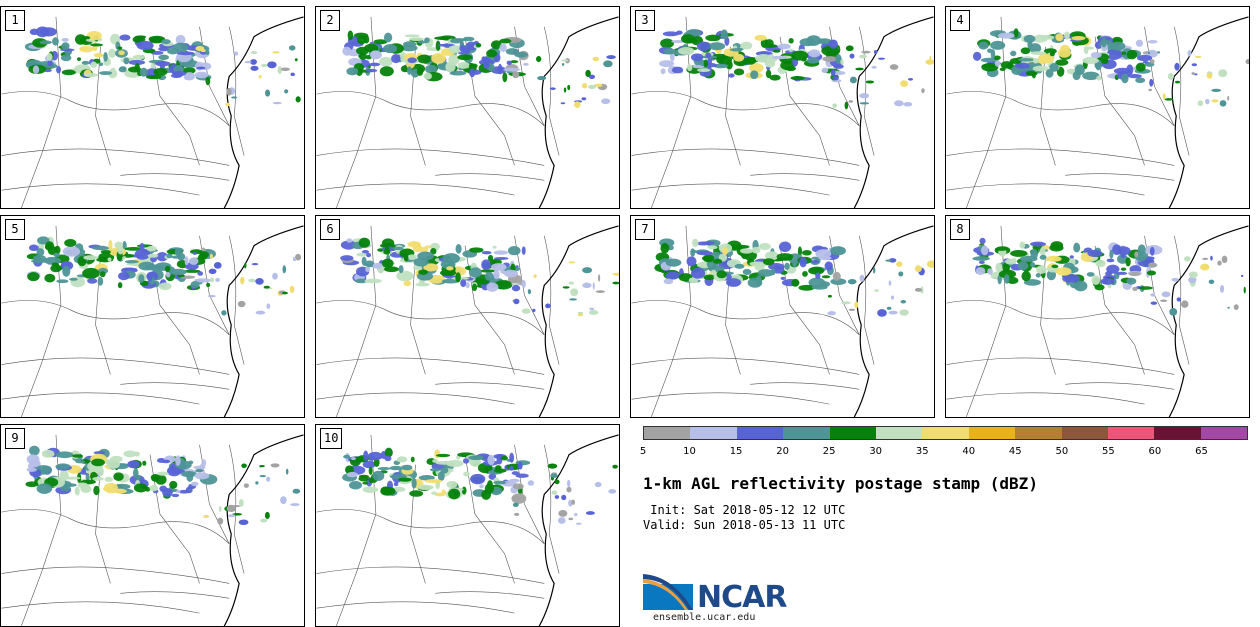 The width and height of the screenshot is (1260, 627). Describe the element at coordinates (15, 438) in the screenshot. I see `panel-number: 9` at that location.